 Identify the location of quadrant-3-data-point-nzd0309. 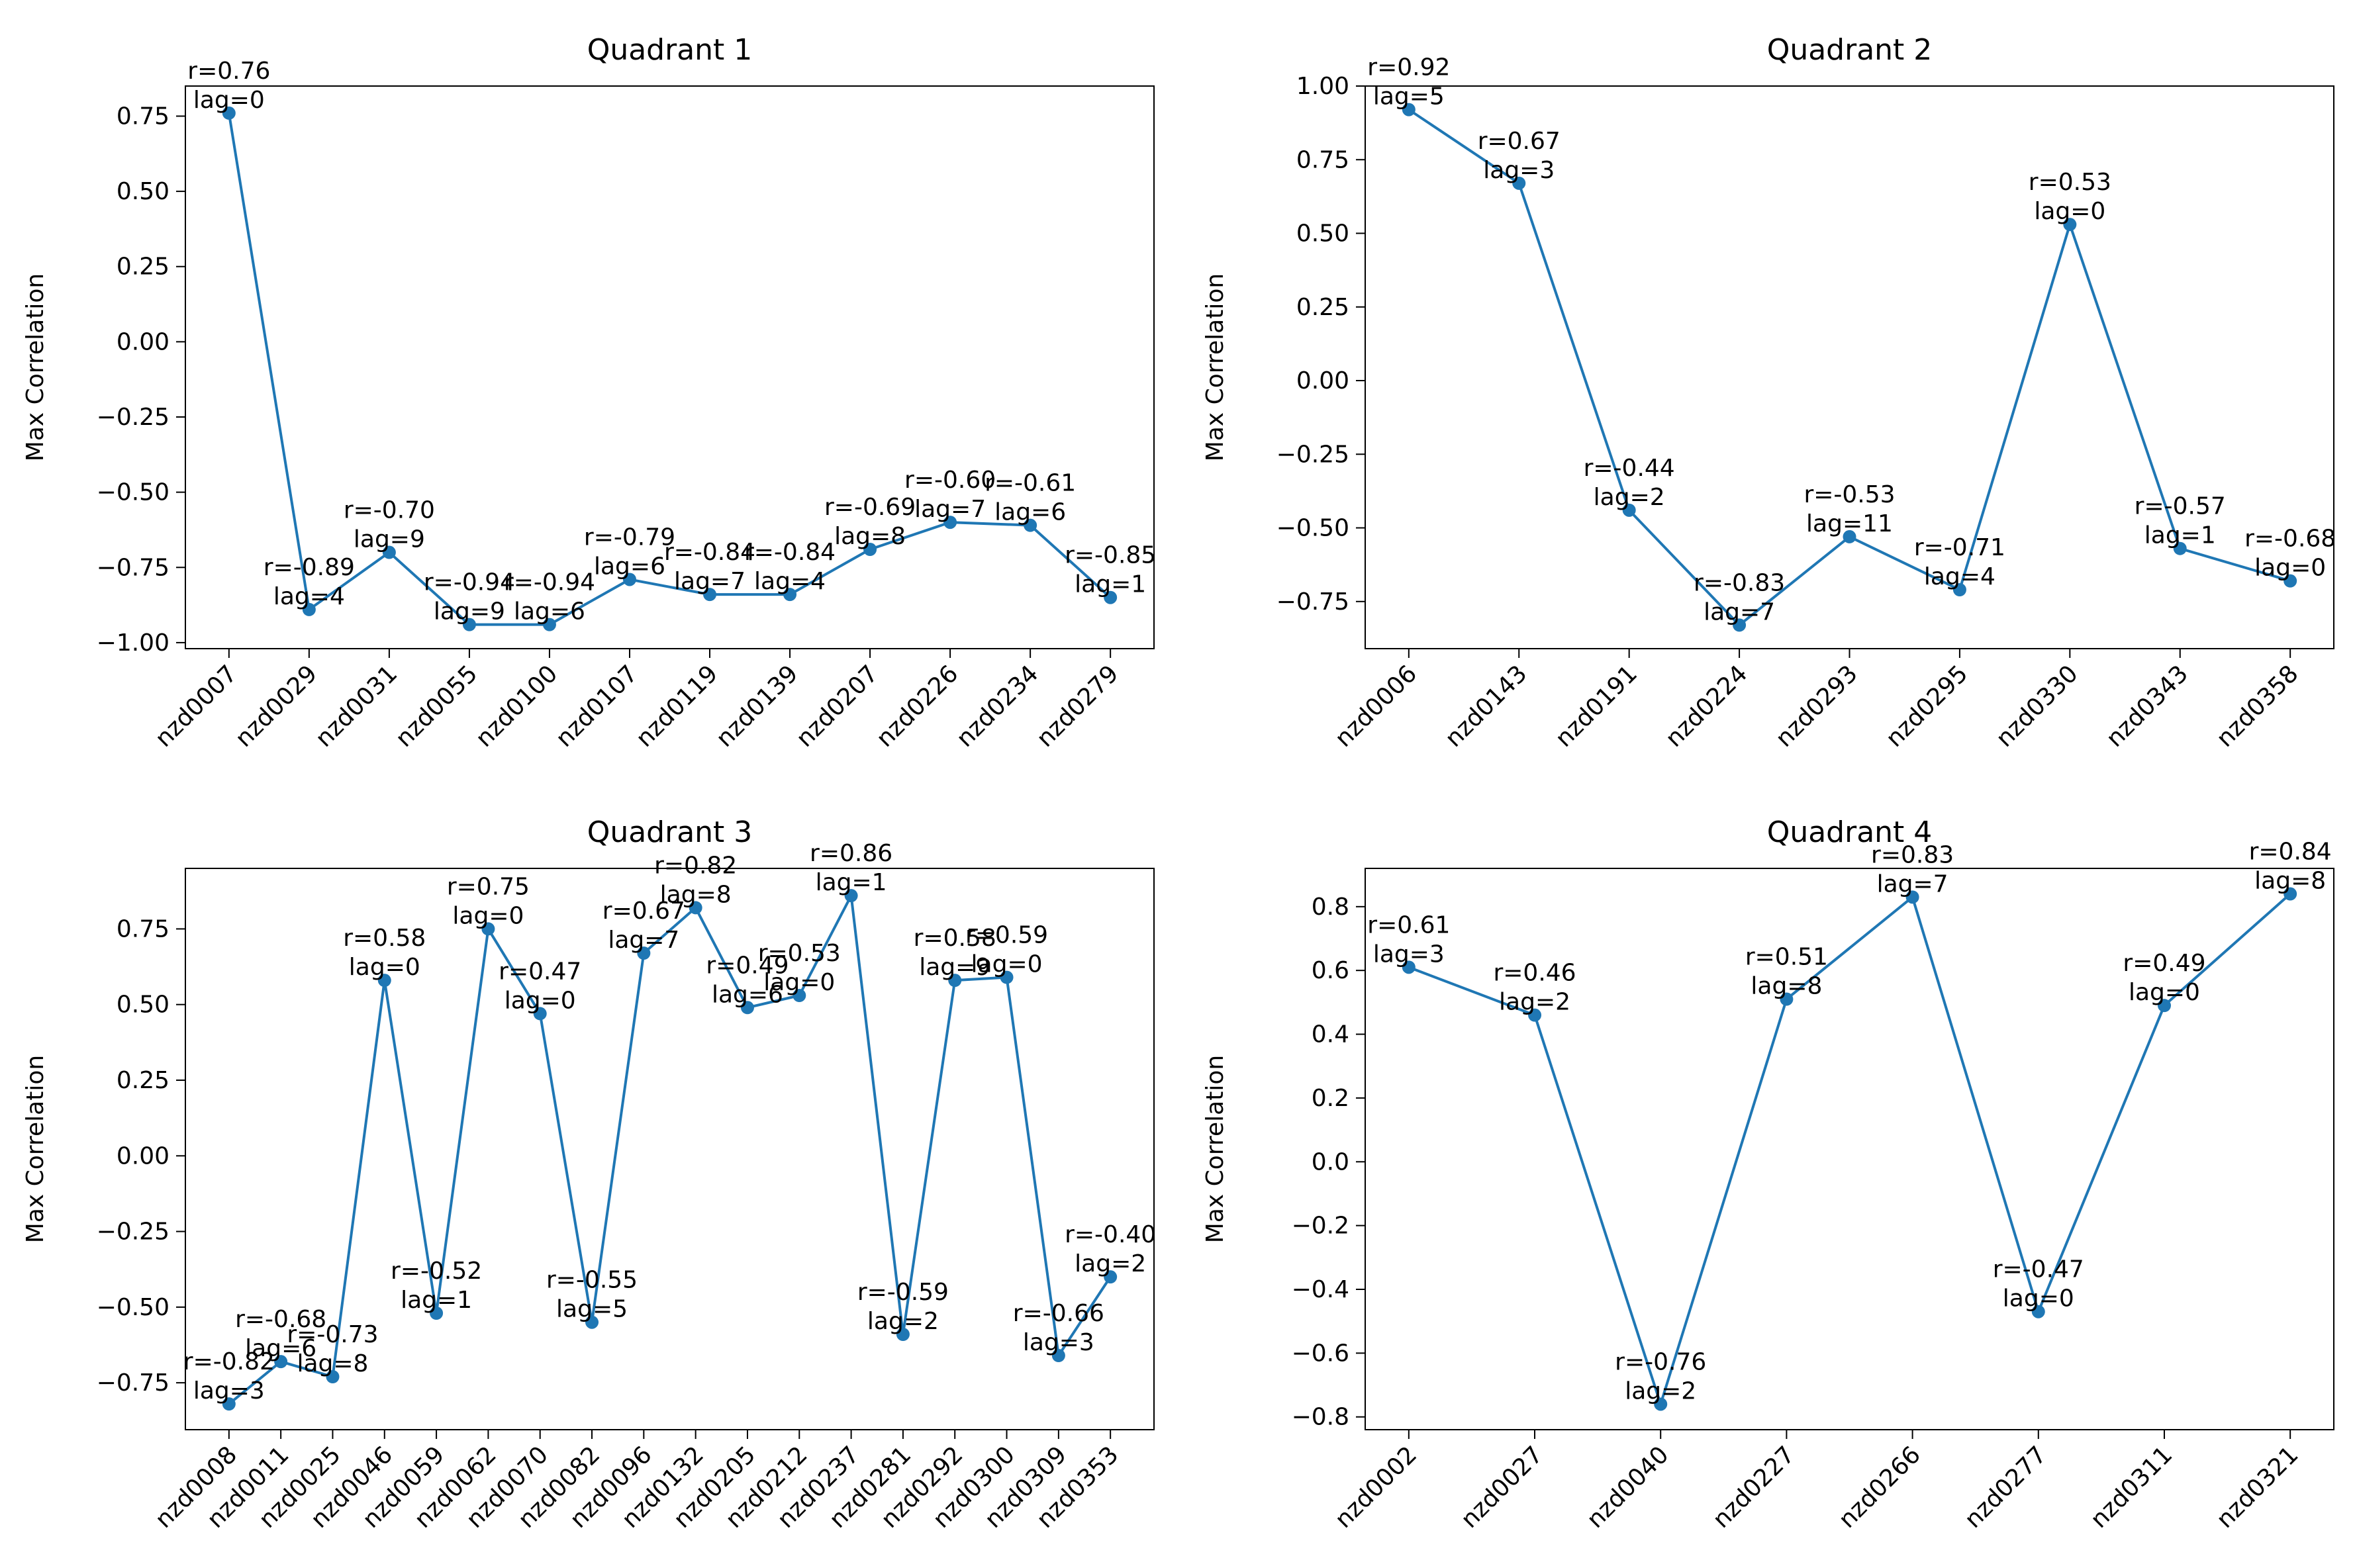
(1058, 1355).